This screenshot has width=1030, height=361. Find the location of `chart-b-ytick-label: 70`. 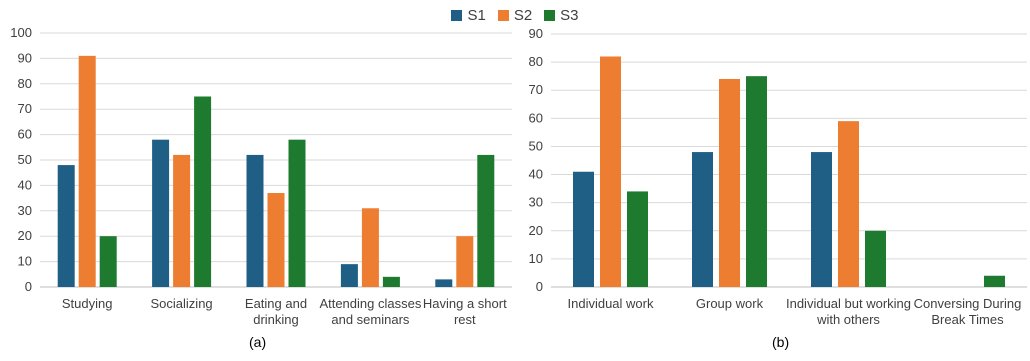

chart-b-ytick-label: 70 is located at coordinates (536, 89).